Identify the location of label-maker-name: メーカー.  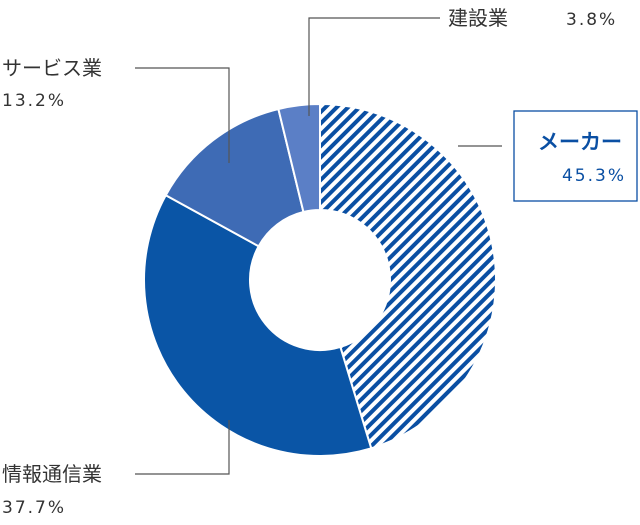
(580, 142).